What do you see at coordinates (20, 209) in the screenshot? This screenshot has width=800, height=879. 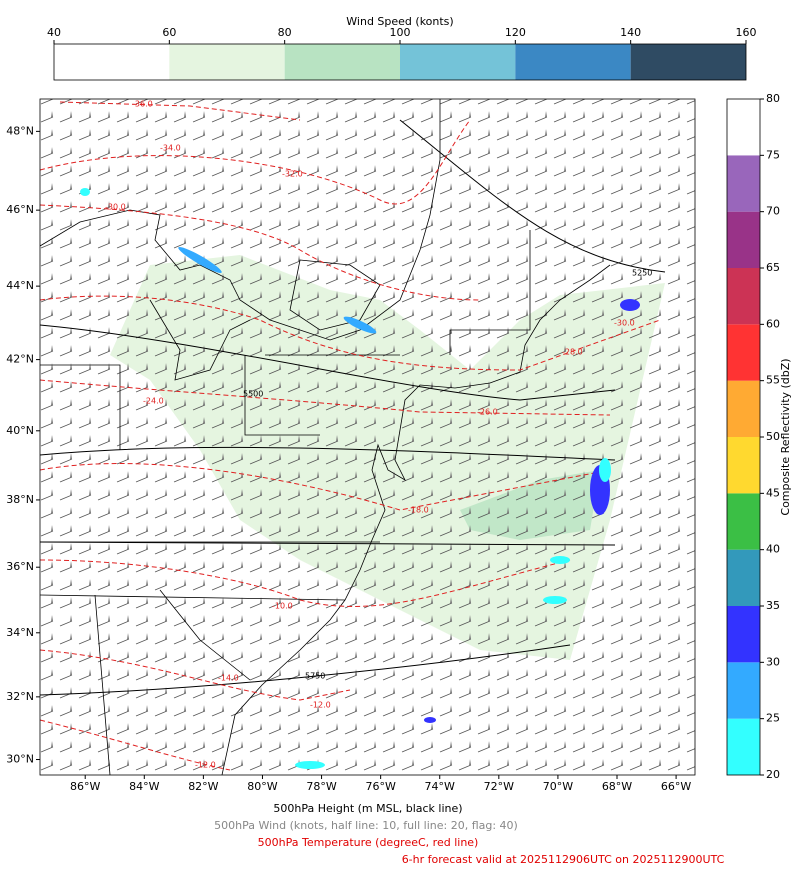 I see `lat-tick-label: 46°N` at bounding box center [20, 209].